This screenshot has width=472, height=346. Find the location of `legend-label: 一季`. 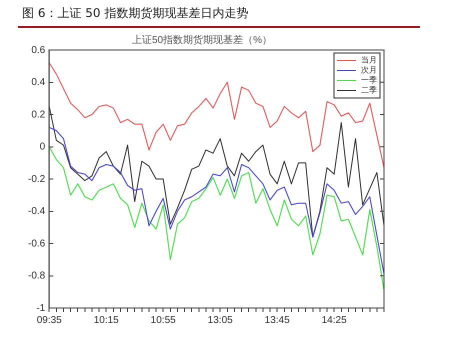

legend-label: 一季 is located at coordinates (369, 80).